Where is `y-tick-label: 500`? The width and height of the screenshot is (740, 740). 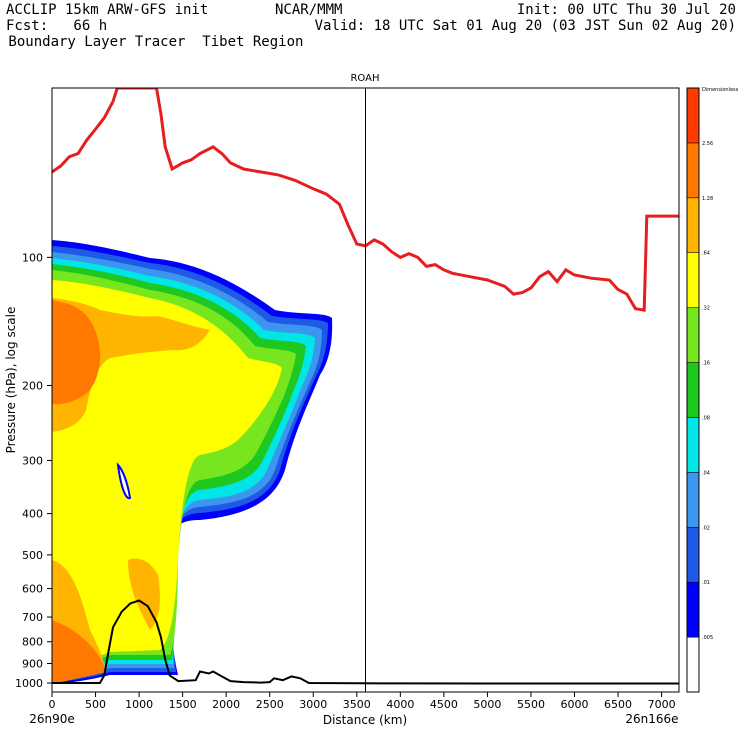 y-tick-label: 500 is located at coordinates (32, 555).